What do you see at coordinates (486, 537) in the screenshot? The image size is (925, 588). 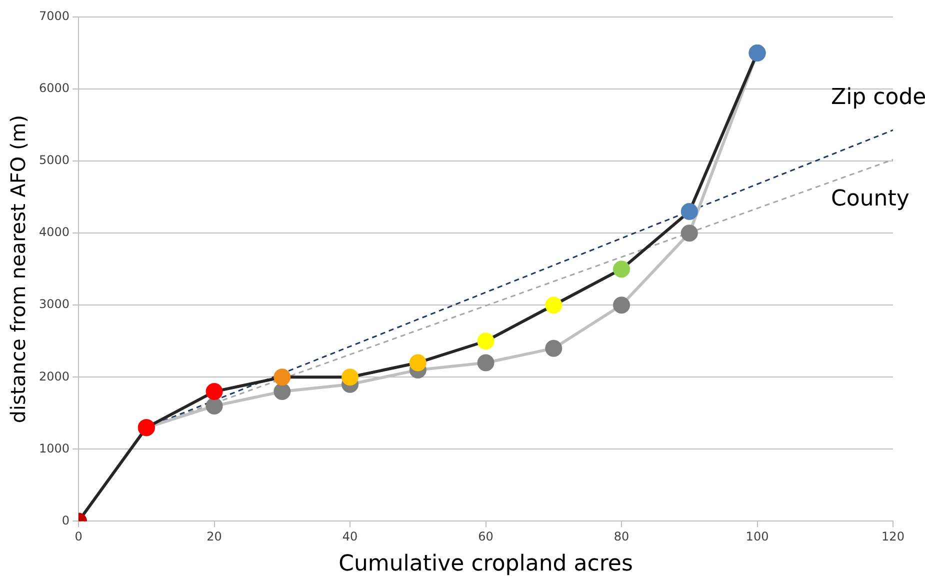 I see `x-tick-label: 60` at bounding box center [486, 537].